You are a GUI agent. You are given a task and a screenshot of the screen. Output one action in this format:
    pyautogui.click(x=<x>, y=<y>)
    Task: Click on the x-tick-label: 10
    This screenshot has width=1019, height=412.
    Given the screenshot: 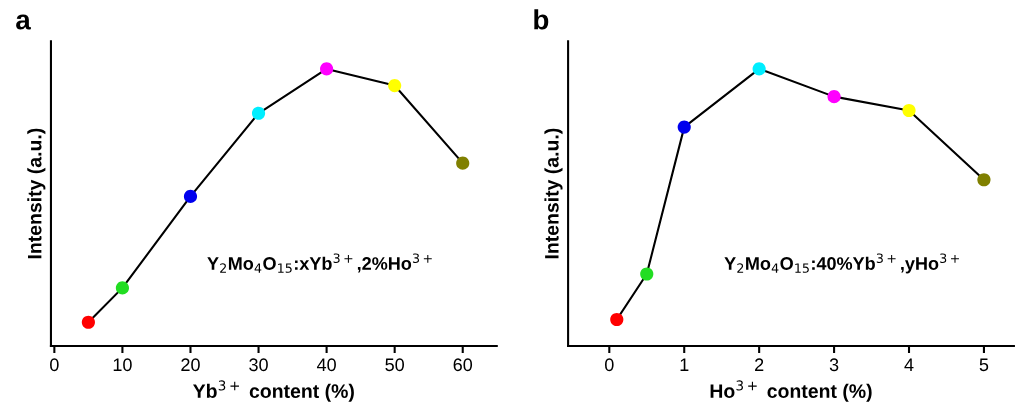 What is the action you would take?
    pyautogui.click(x=122, y=365)
    